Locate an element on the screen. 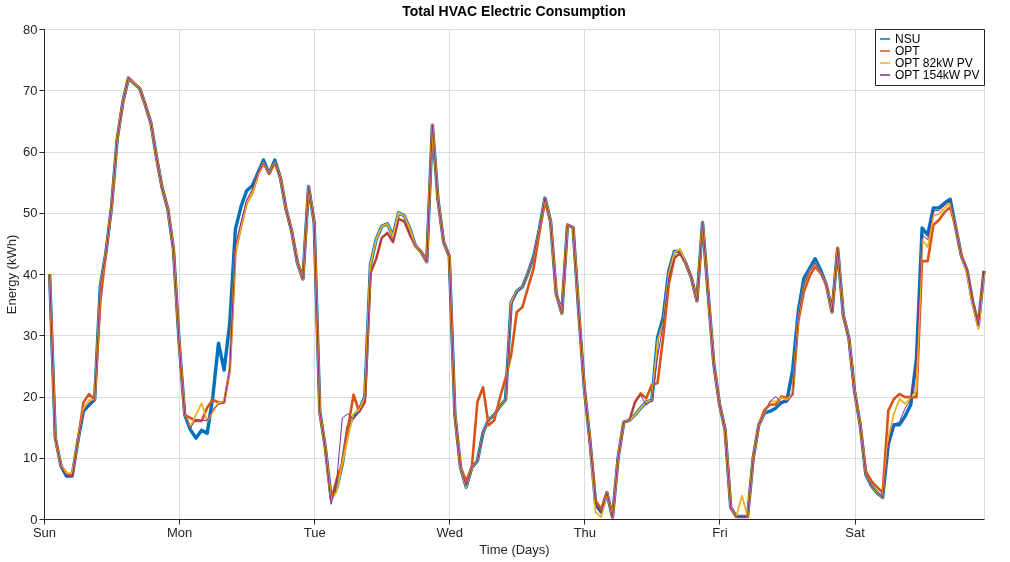 Image resolution: width=1010 pixels, height=562 pixels. y-tick-label: 70 is located at coordinates (30, 90).